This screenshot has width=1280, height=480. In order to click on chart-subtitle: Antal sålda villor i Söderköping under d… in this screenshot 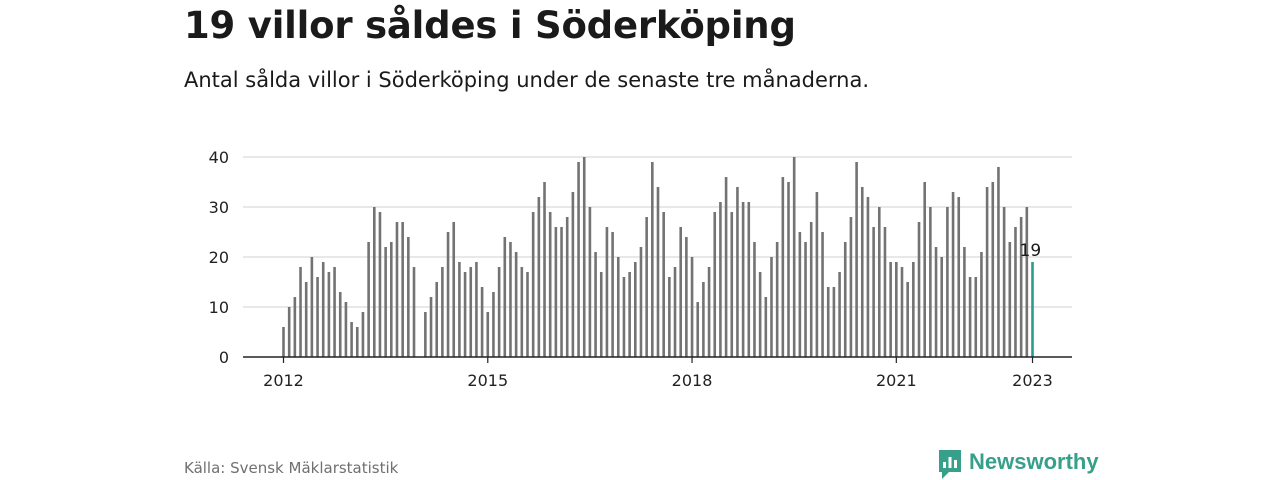, I will do `click(526, 80)`.